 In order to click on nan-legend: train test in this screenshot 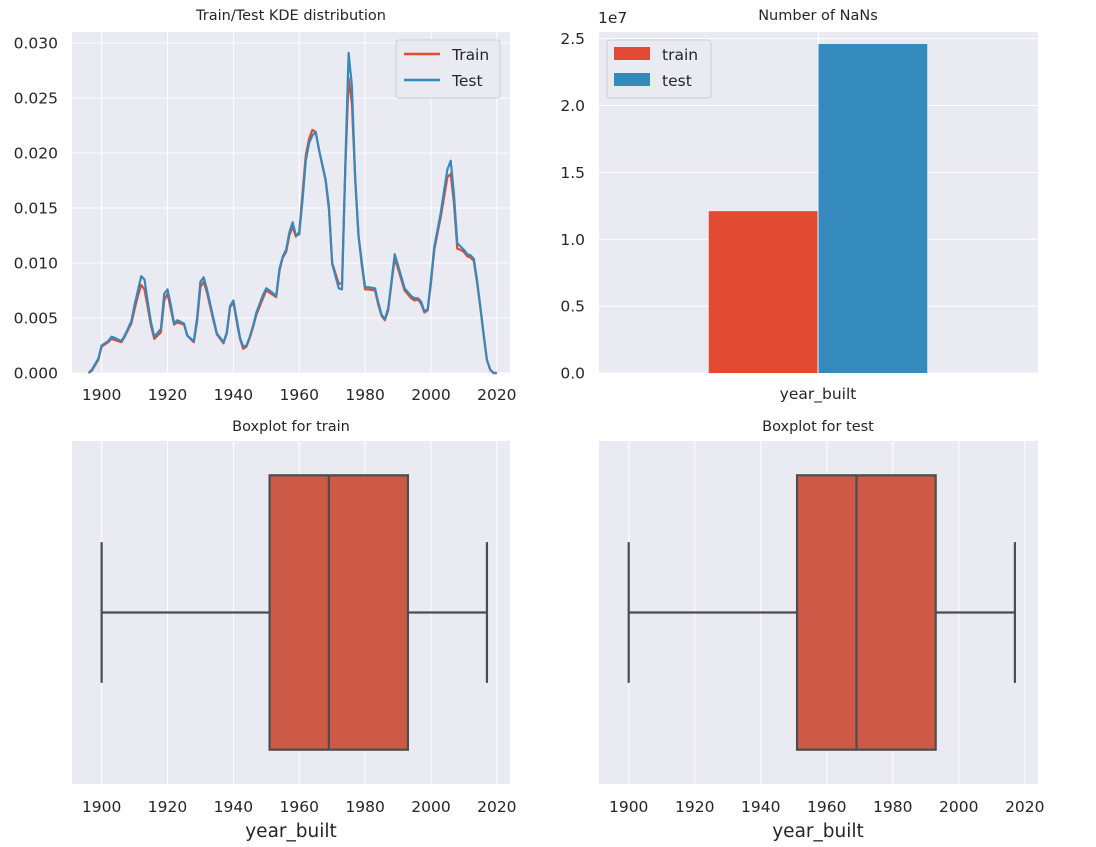, I will do `click(659, 69)`.